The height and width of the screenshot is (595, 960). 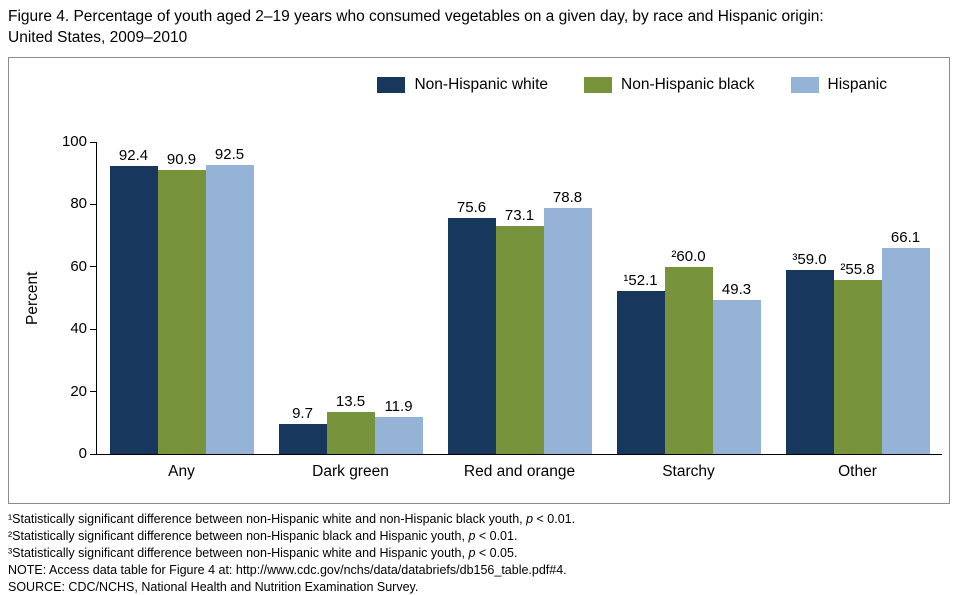 What do you see at coordinates (302, 298) in the screenshot?
I see `bar-column: 9.7` at bounding box center [302, 298].